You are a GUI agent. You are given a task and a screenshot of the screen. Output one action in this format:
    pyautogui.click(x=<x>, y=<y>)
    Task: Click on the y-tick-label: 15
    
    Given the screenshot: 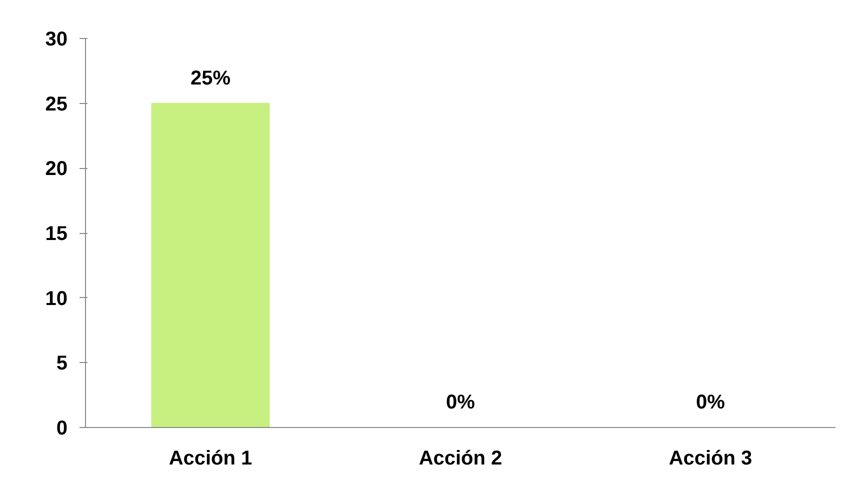 What is the action you would take?
    pyautogui.click(x=56, y=234)
    